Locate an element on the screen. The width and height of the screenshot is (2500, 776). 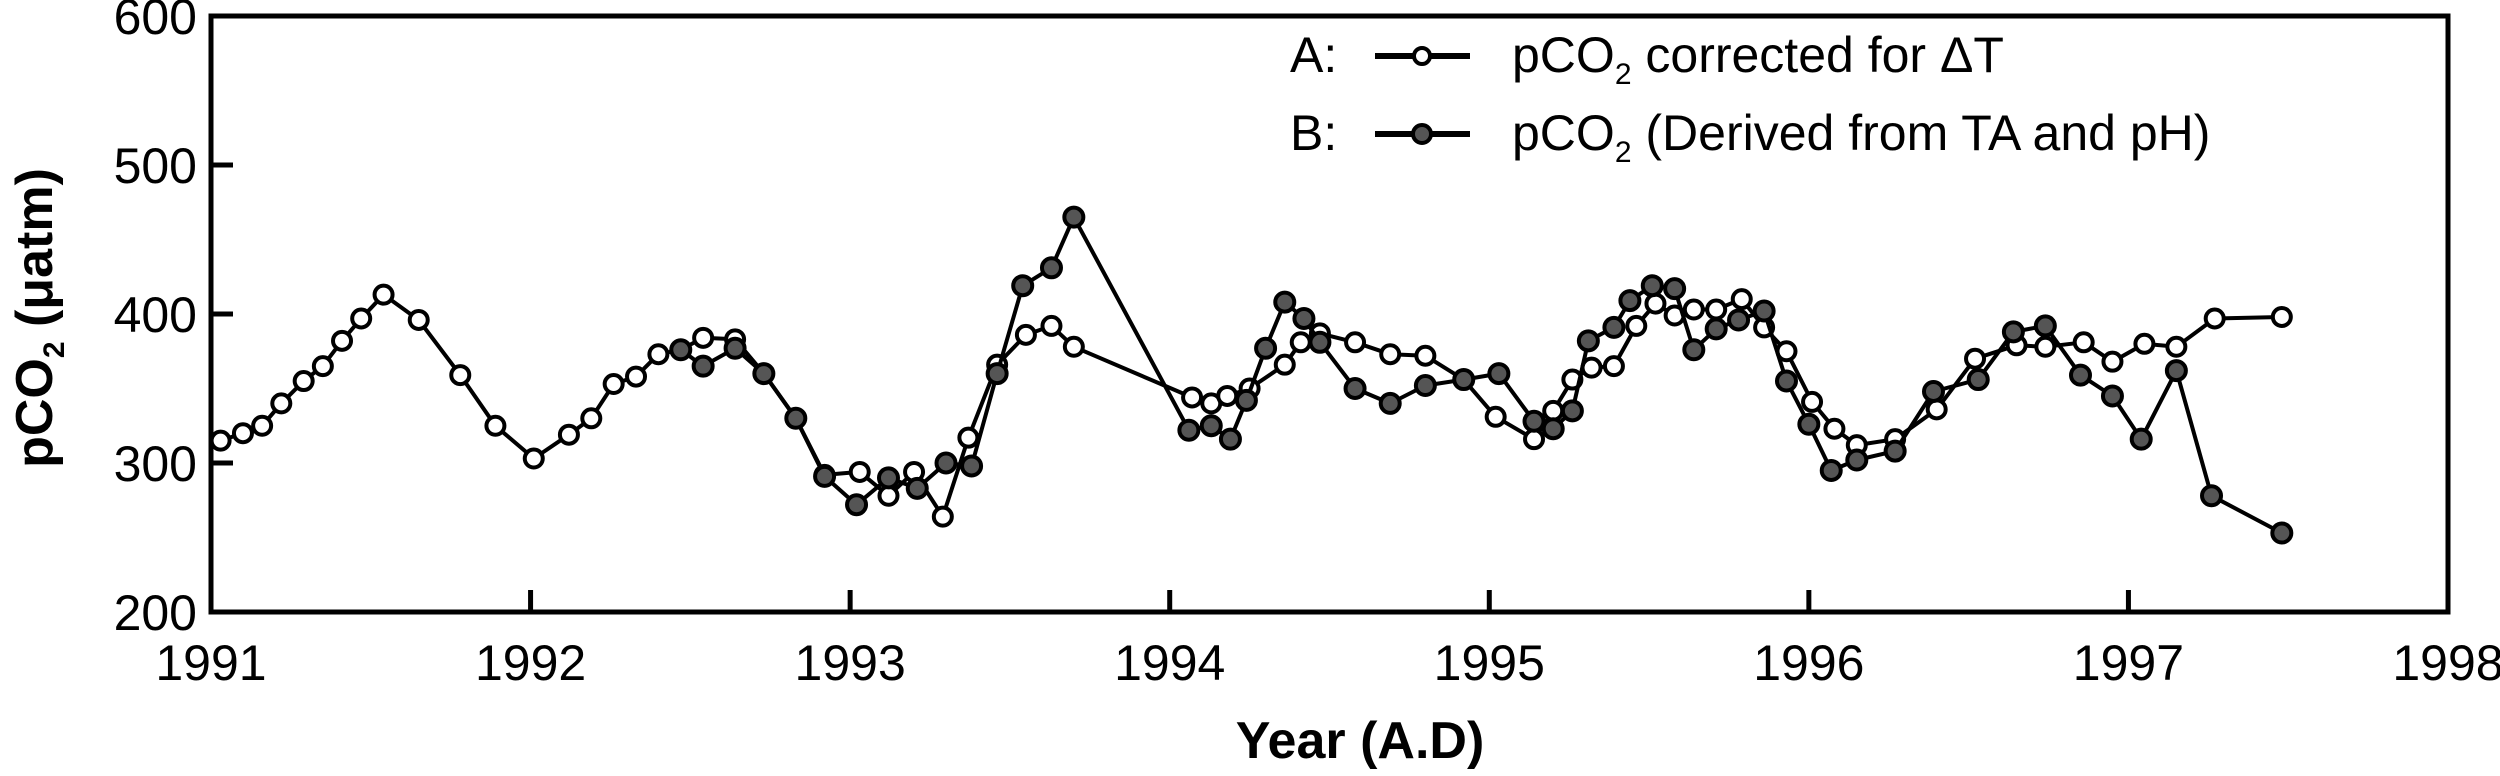
x-tick-label: 1995 is located at coordinates (1489, 663).